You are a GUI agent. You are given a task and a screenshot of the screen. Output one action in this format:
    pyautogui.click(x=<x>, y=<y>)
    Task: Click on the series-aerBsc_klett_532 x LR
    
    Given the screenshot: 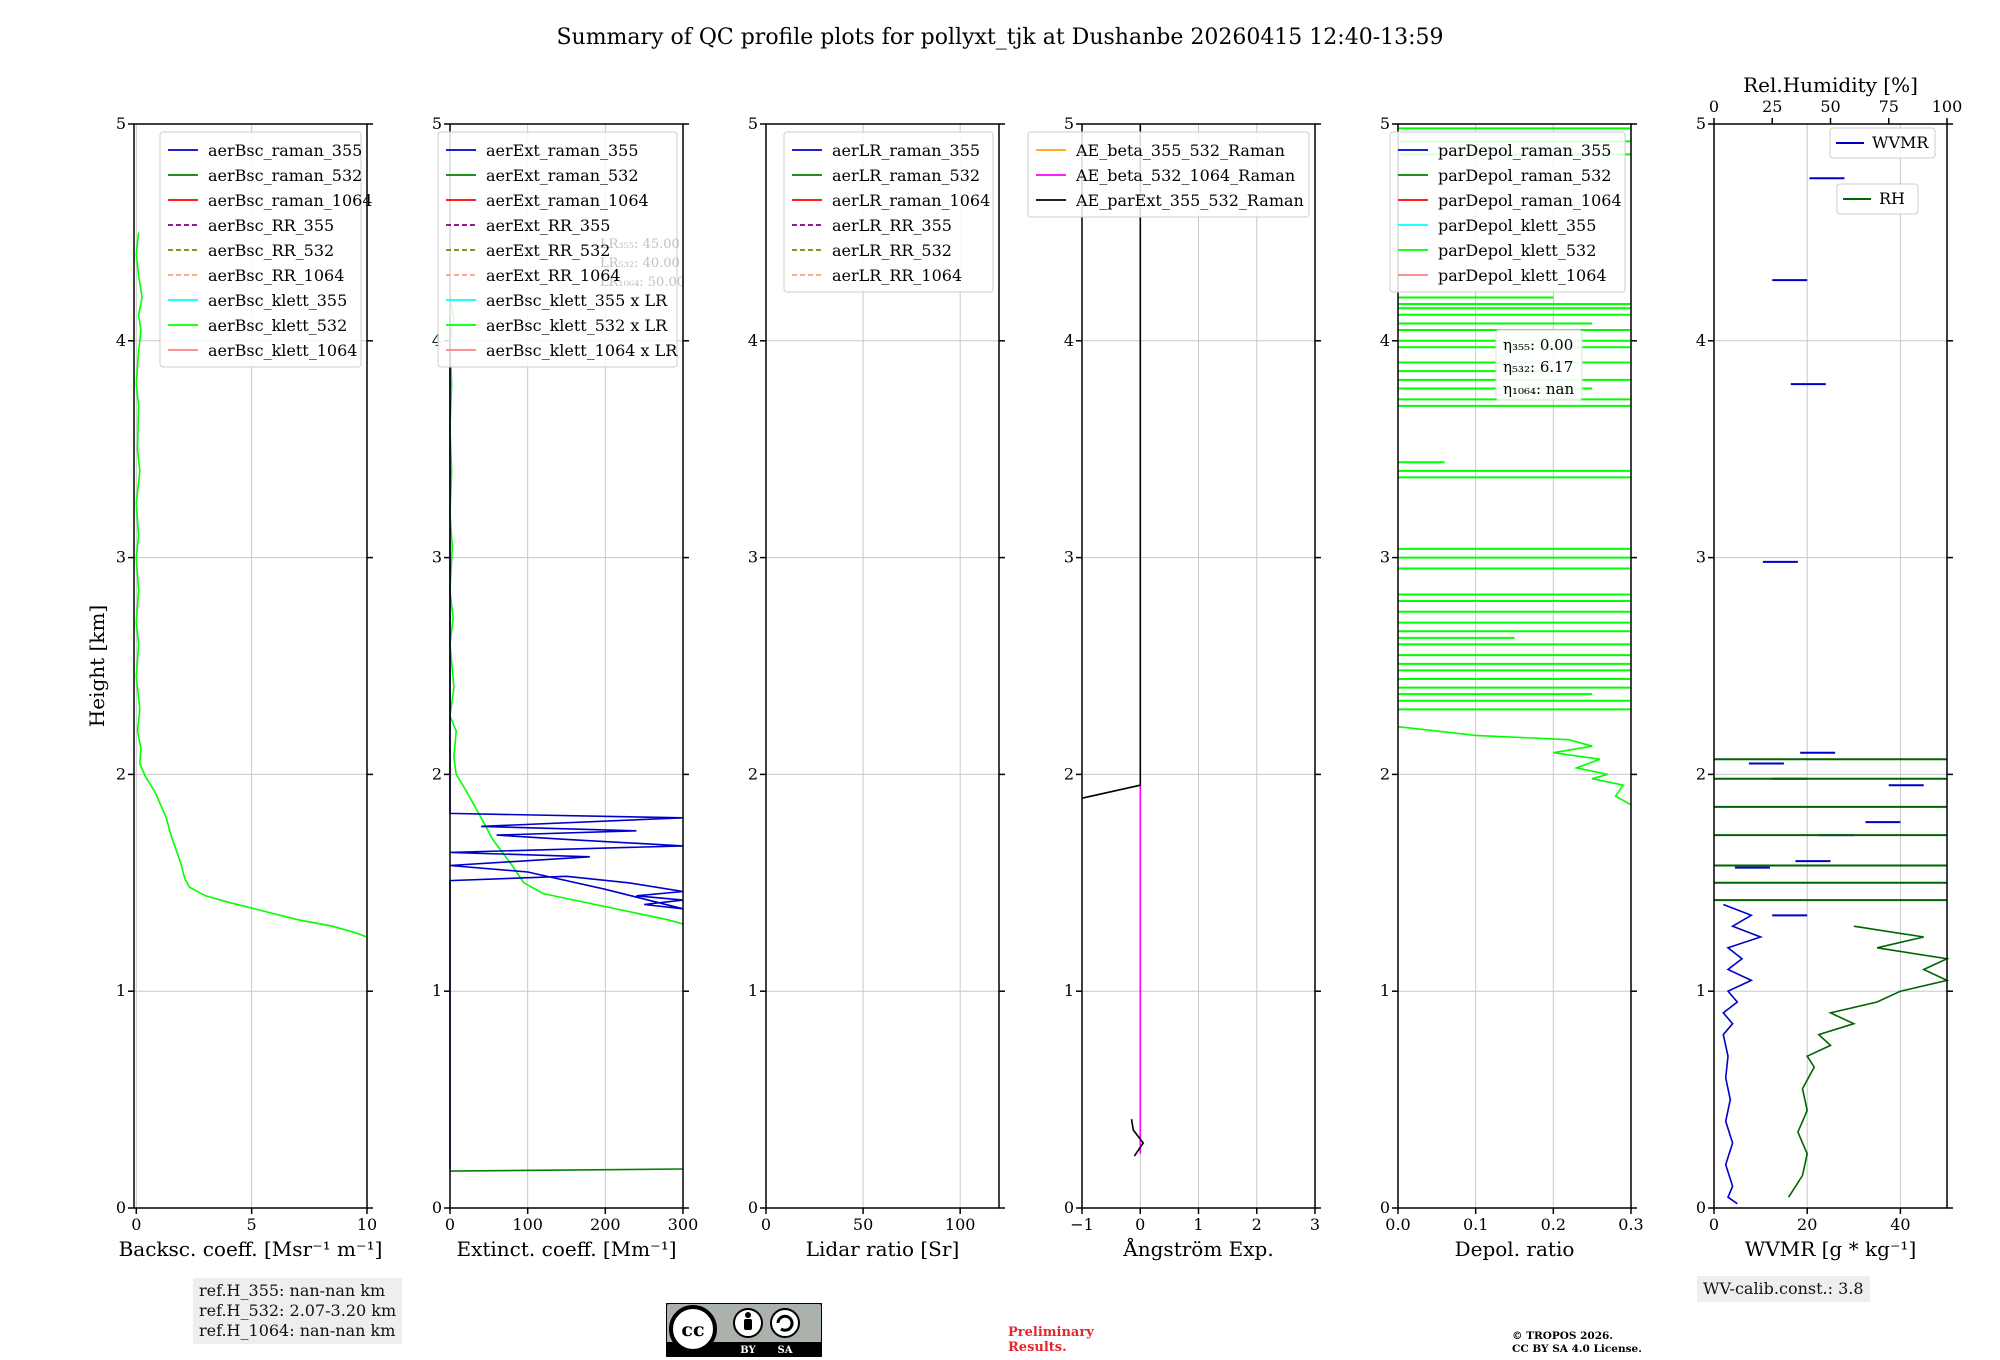 What is the action you would take?
    pyautogui.click(x=566, y=611)
    